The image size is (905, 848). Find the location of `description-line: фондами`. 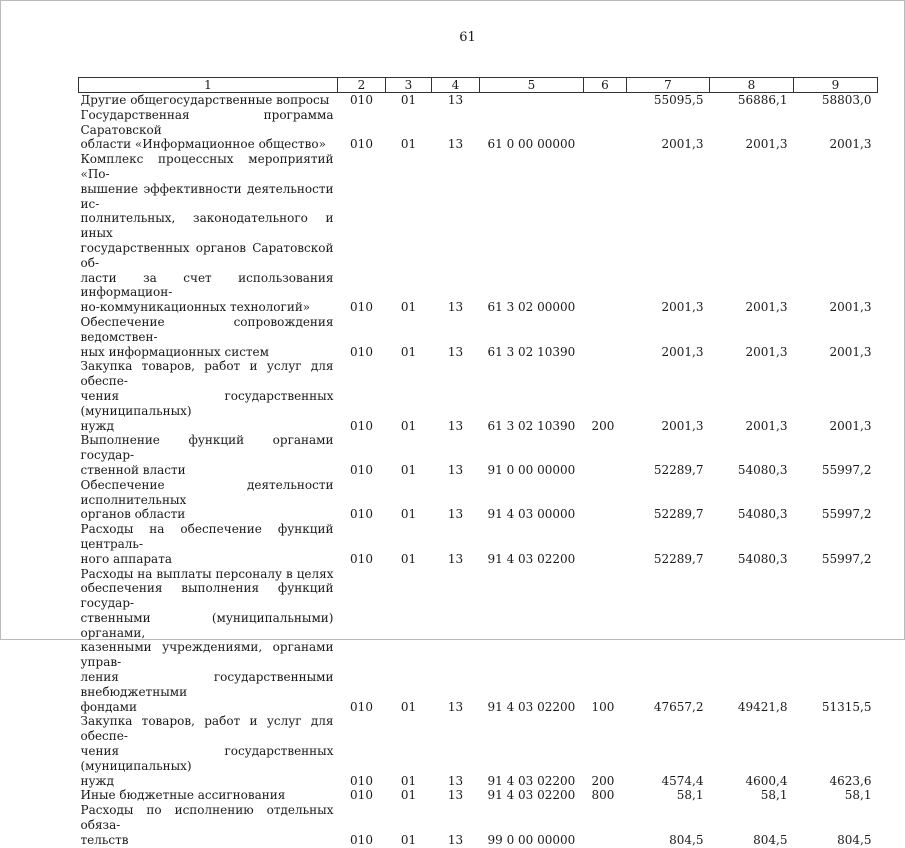

description-line: фондами is located at coordinates (109, 706).